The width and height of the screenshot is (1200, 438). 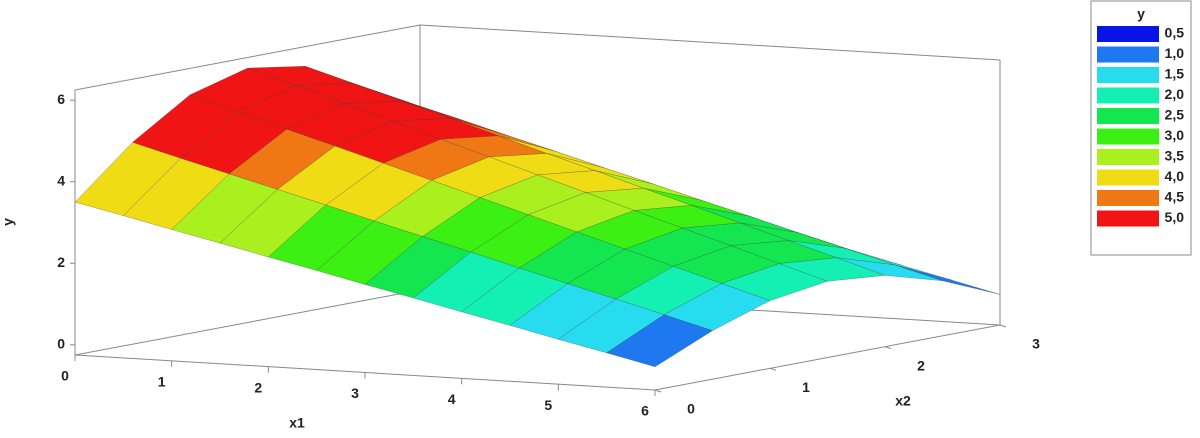 I want to click on x2-axis-label: x2, so click(x=903, y=401).